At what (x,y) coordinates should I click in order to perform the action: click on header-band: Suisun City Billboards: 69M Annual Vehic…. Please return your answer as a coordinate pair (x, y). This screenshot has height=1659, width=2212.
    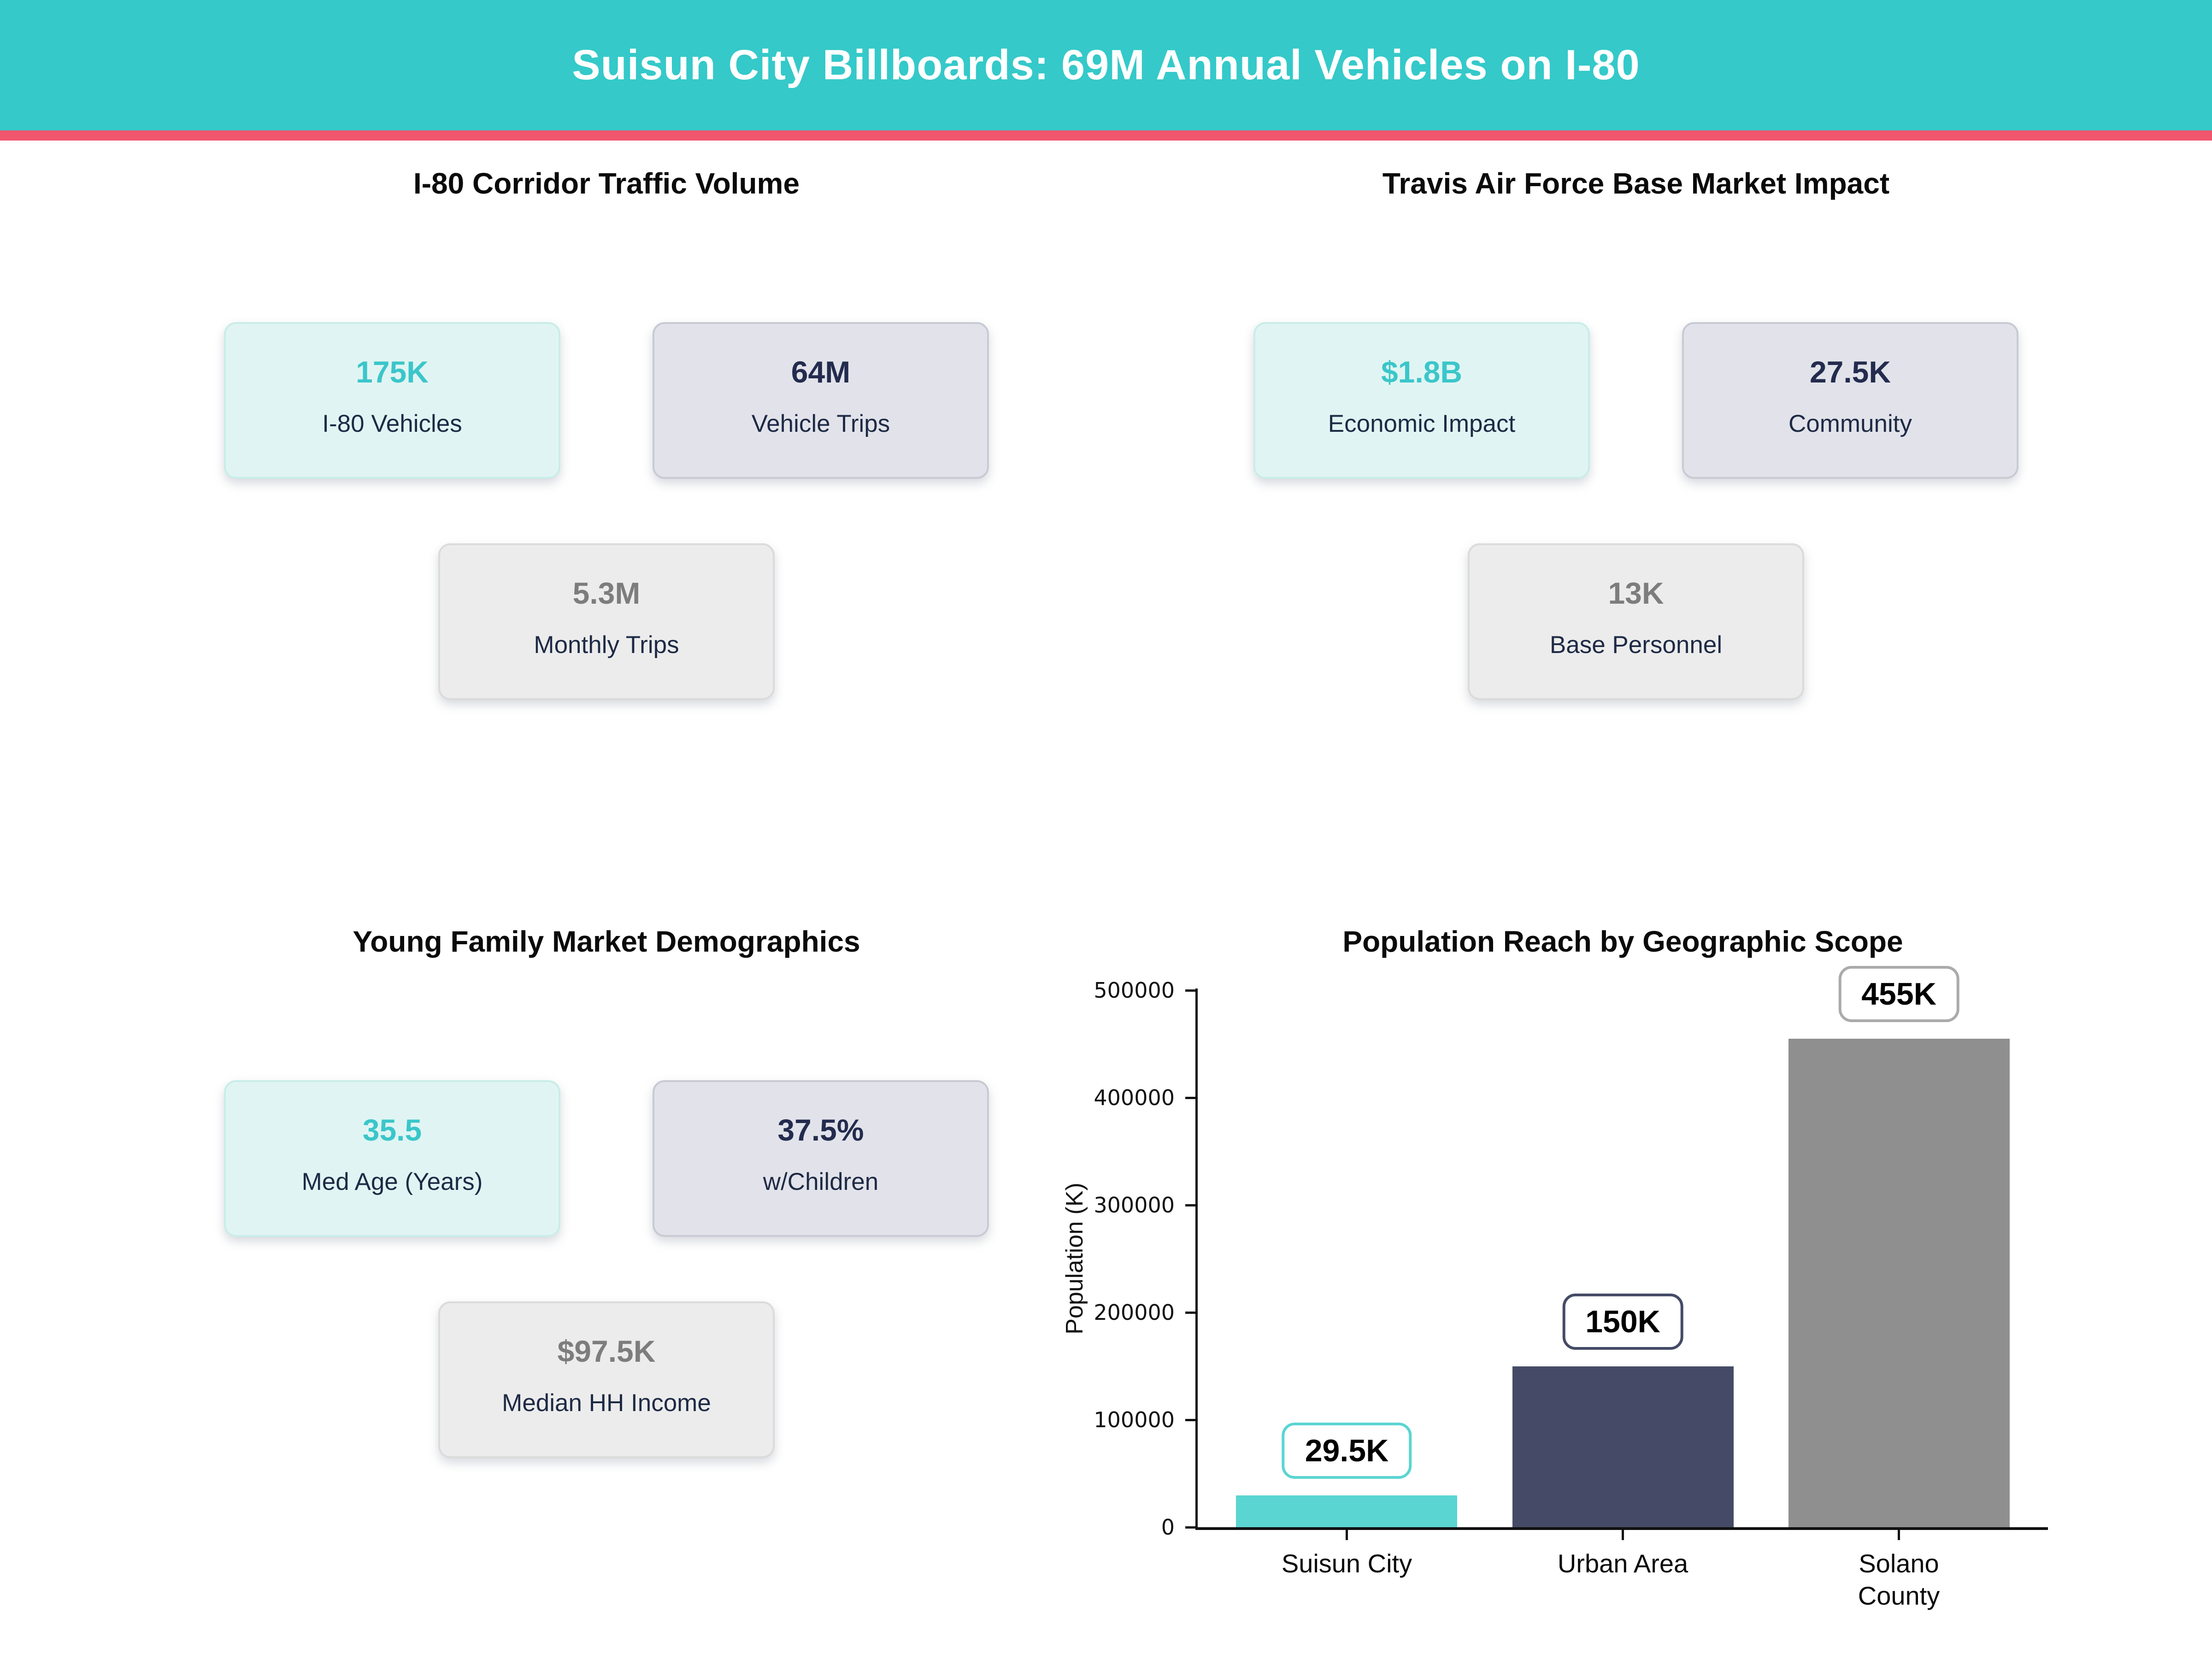
    Looking at the image, I should click on (1106, 65).